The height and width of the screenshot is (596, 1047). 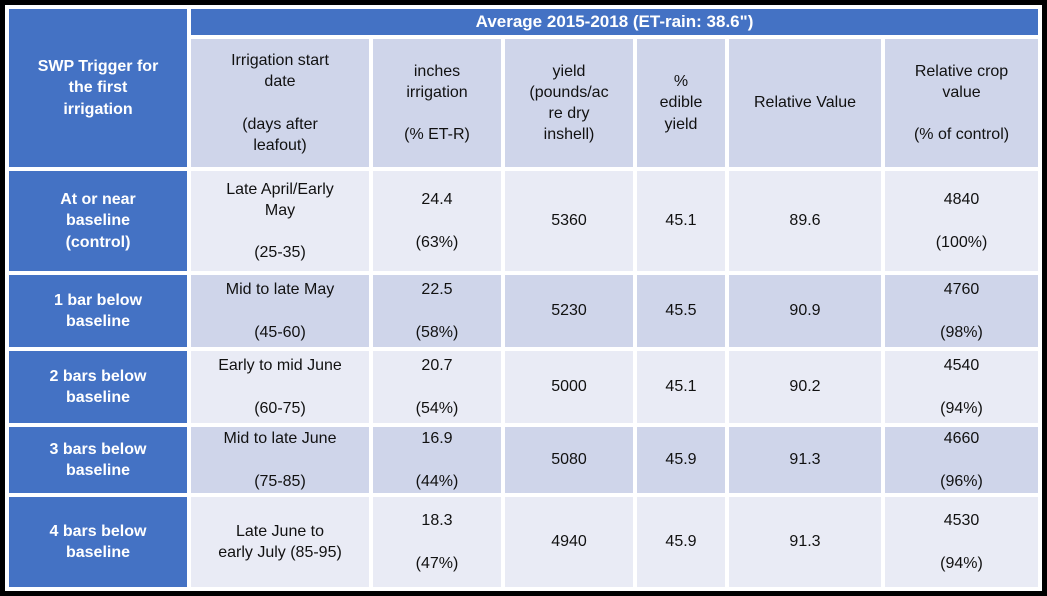 What do you see at coordinates (280, 542) in the screenshot?
I see `cell-start-date: Late June to early July (85-95)` at bounding box center [280, 542].